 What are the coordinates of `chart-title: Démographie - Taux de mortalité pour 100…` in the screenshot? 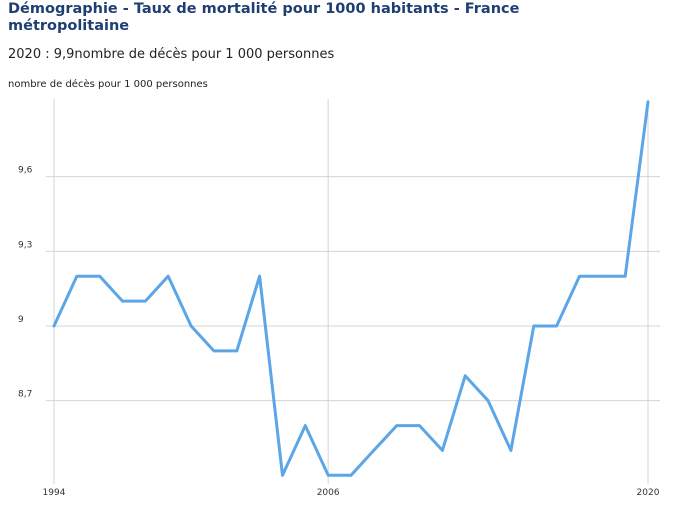 It's located at (264, 17).